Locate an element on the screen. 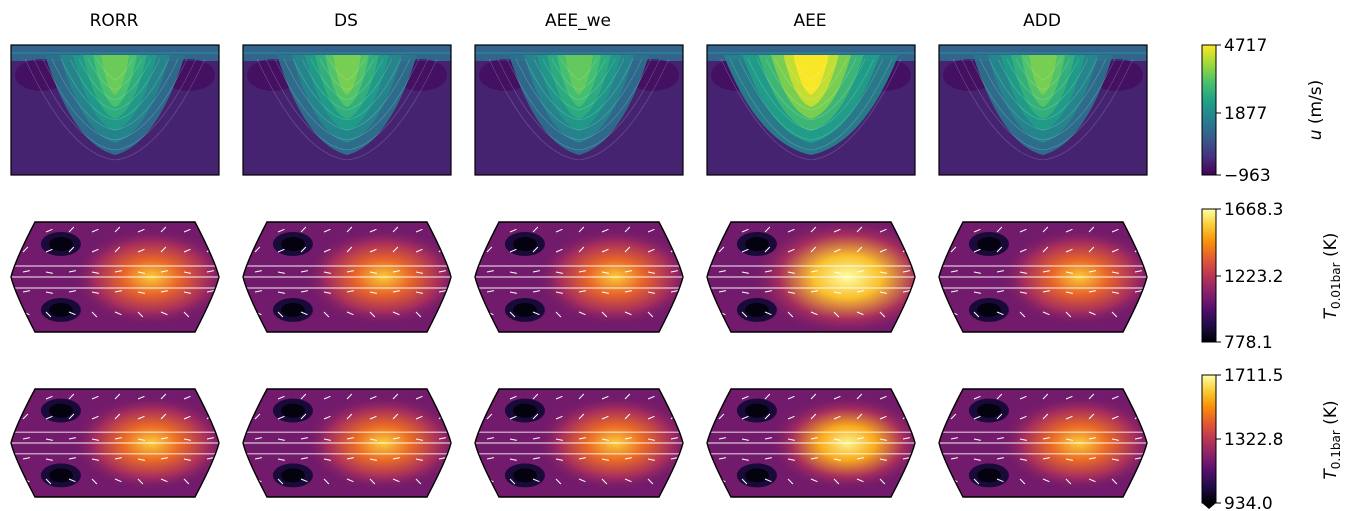 The height and width of the screenshot is (511, 1345). colorbar-u: 4717 1877 −963 u (m/s) is located at coordinates (1263, 111).